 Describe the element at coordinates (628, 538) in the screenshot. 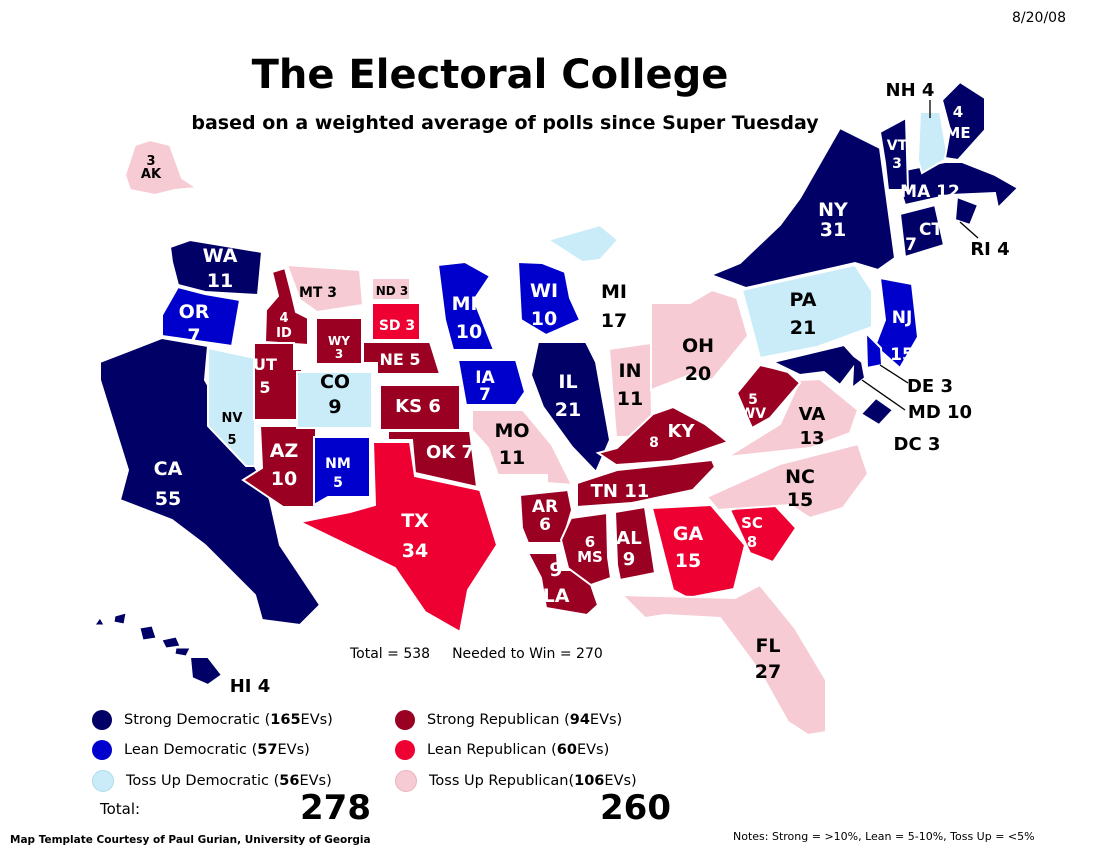

I see `state-label-al: AL` at that location.